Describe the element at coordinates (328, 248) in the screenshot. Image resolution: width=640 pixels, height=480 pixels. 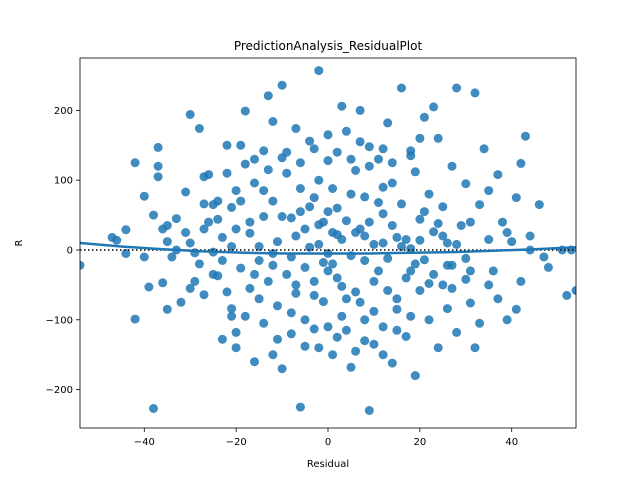
I see `plot-lines` at that location.